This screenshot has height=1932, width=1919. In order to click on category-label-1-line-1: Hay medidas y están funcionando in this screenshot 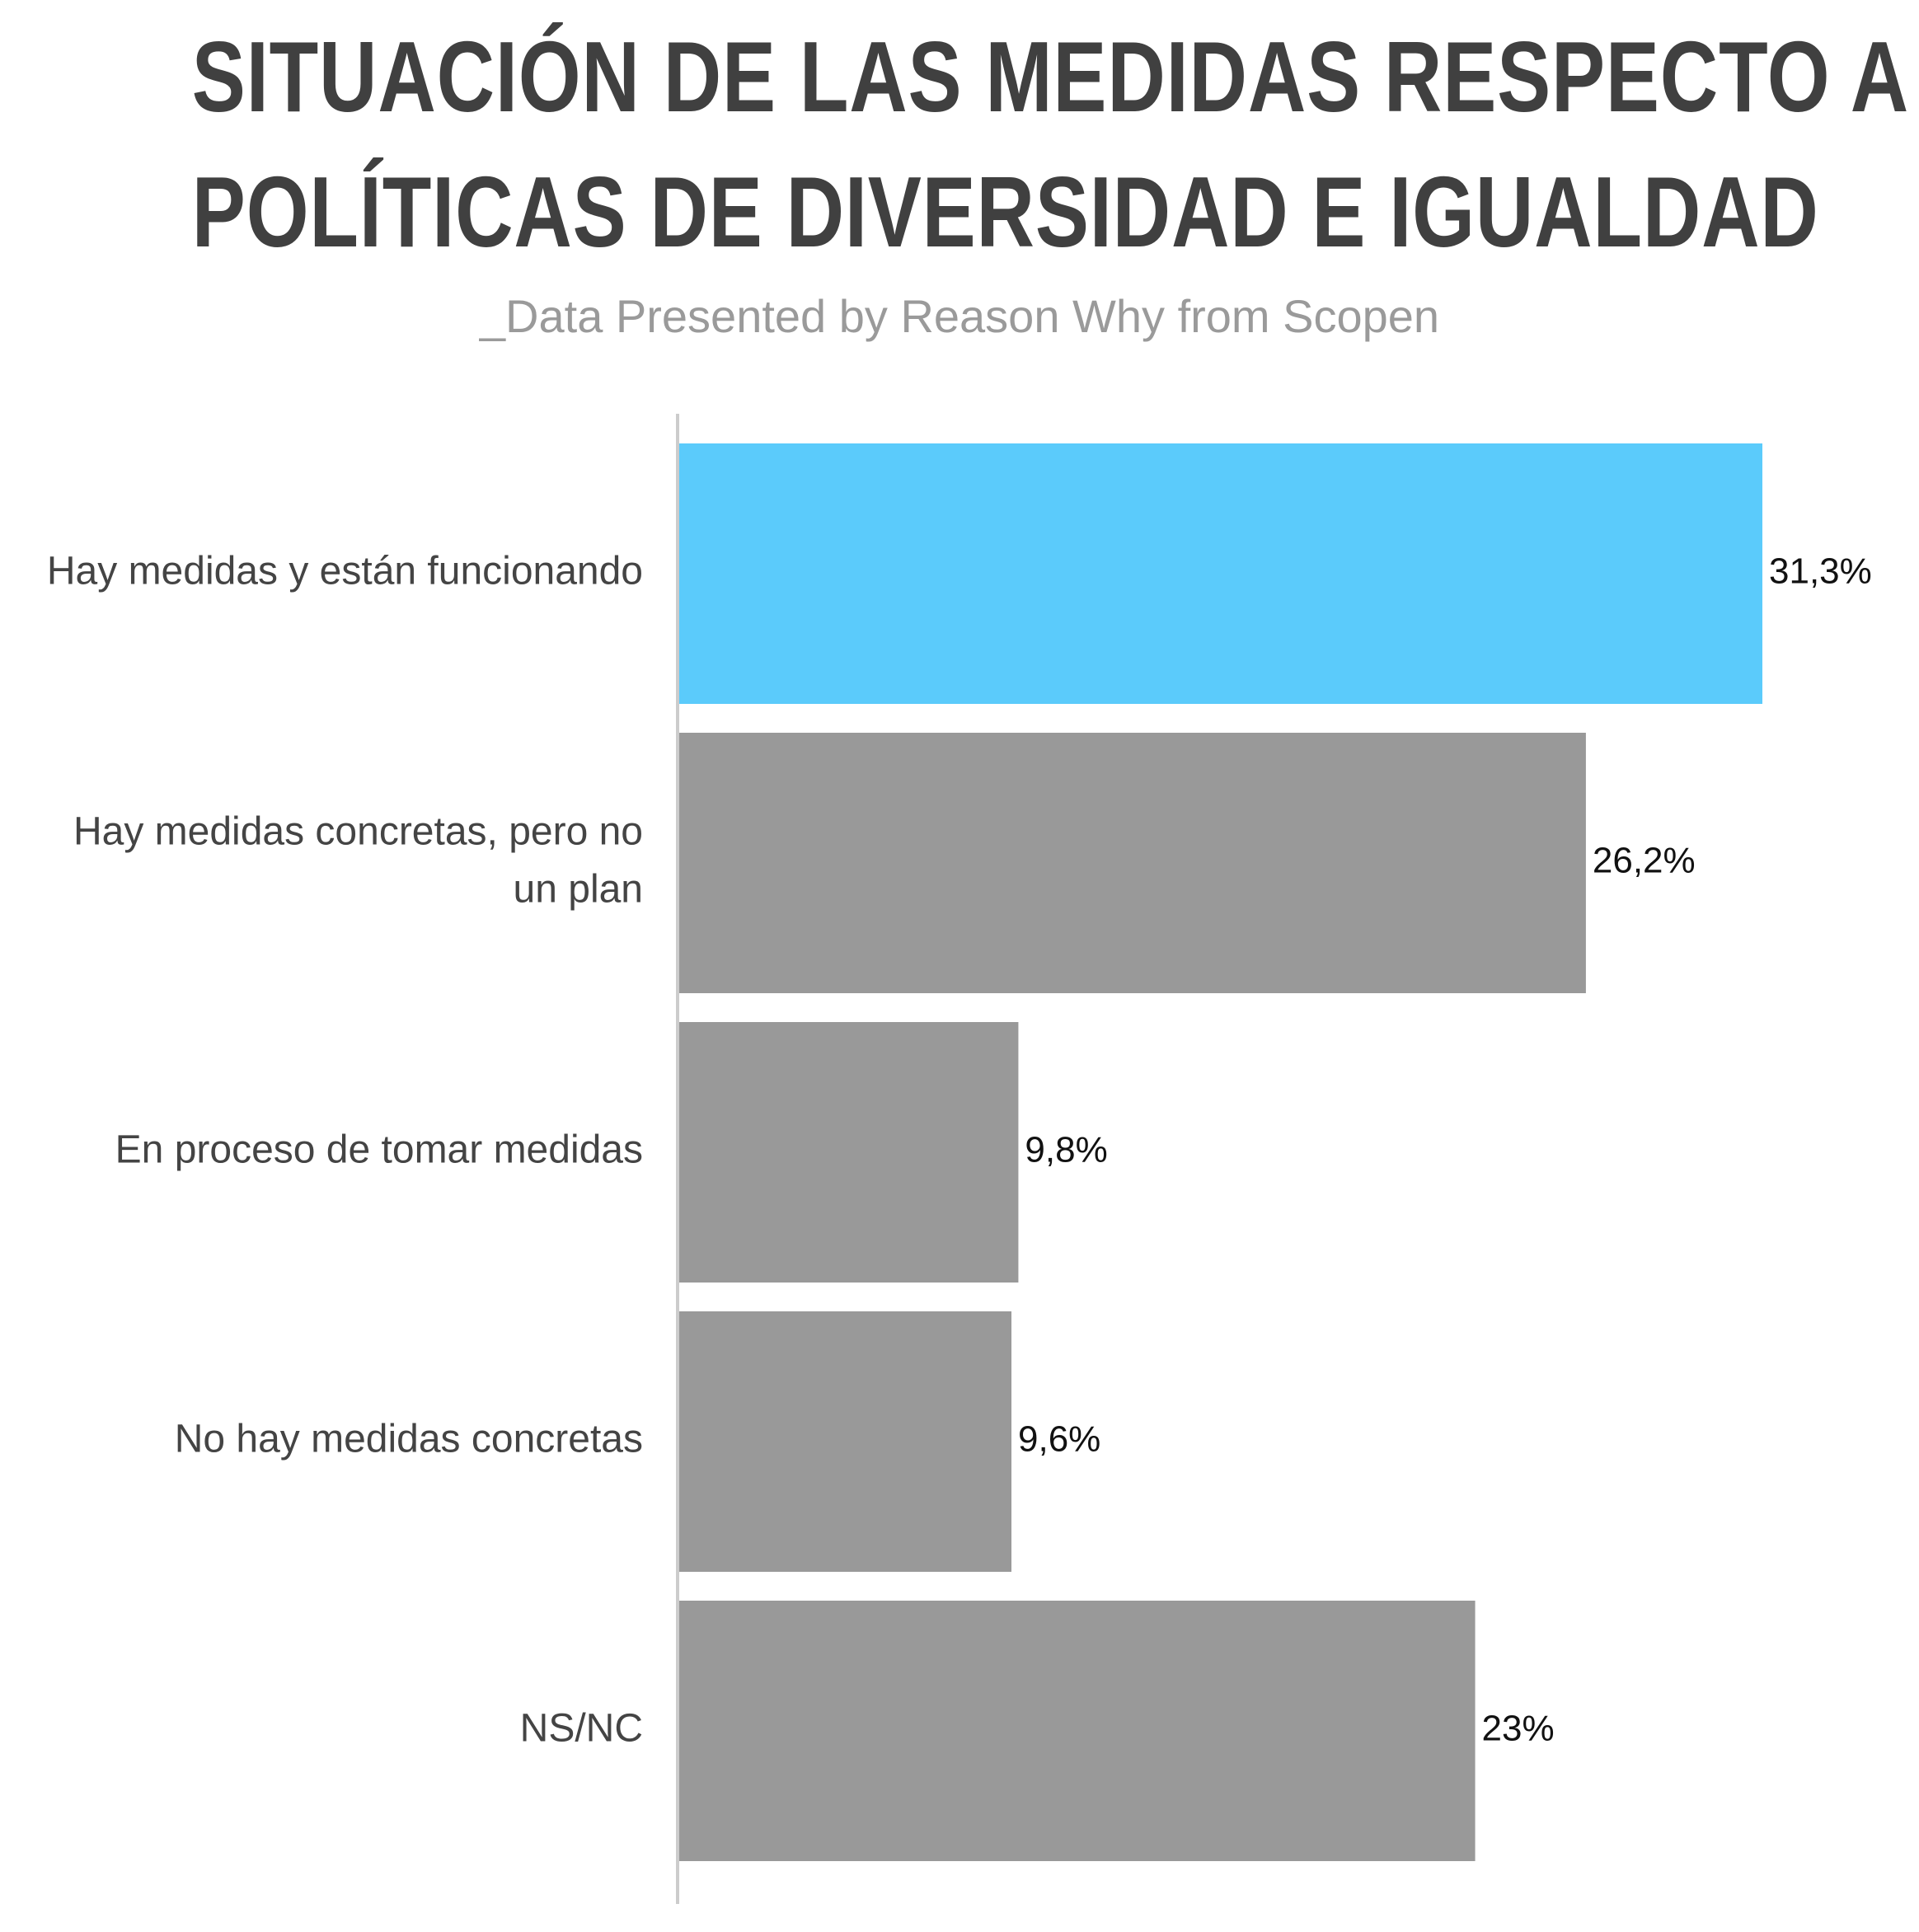, I will do `click(345, 572)`.